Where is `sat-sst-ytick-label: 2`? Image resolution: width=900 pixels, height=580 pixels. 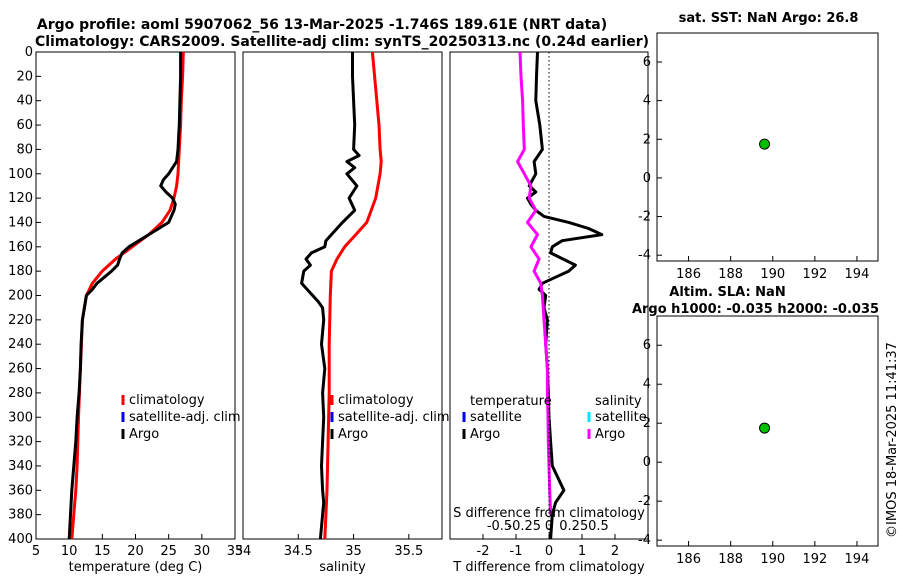 sat-sst-ytick-label: 2 is located at coordinates (647, 139).